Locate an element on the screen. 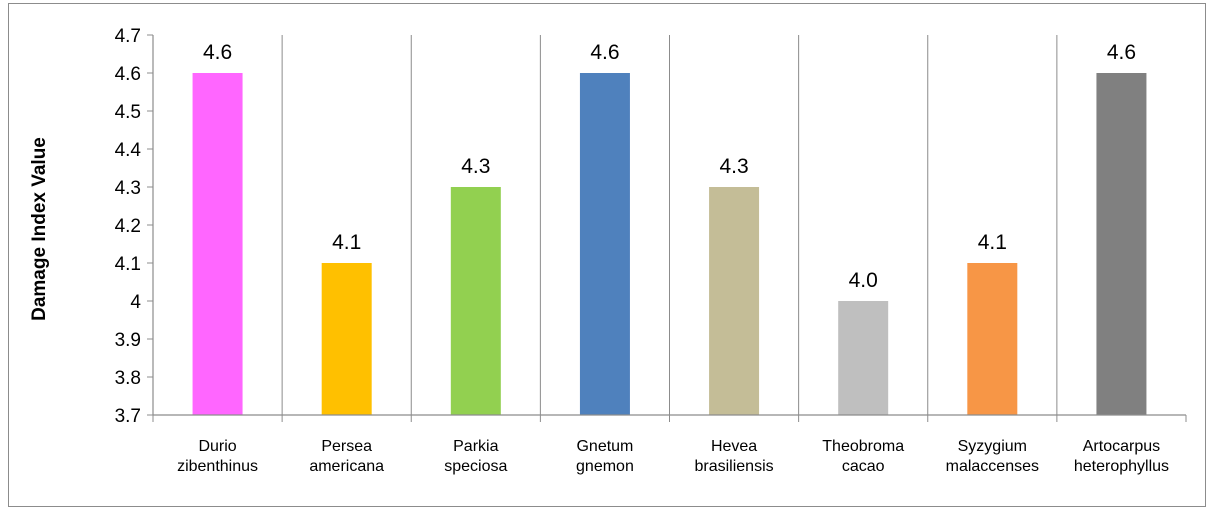 This screenshot has width=1214, height=513. category-label: malaccenses is located at coordinates (992, 466).